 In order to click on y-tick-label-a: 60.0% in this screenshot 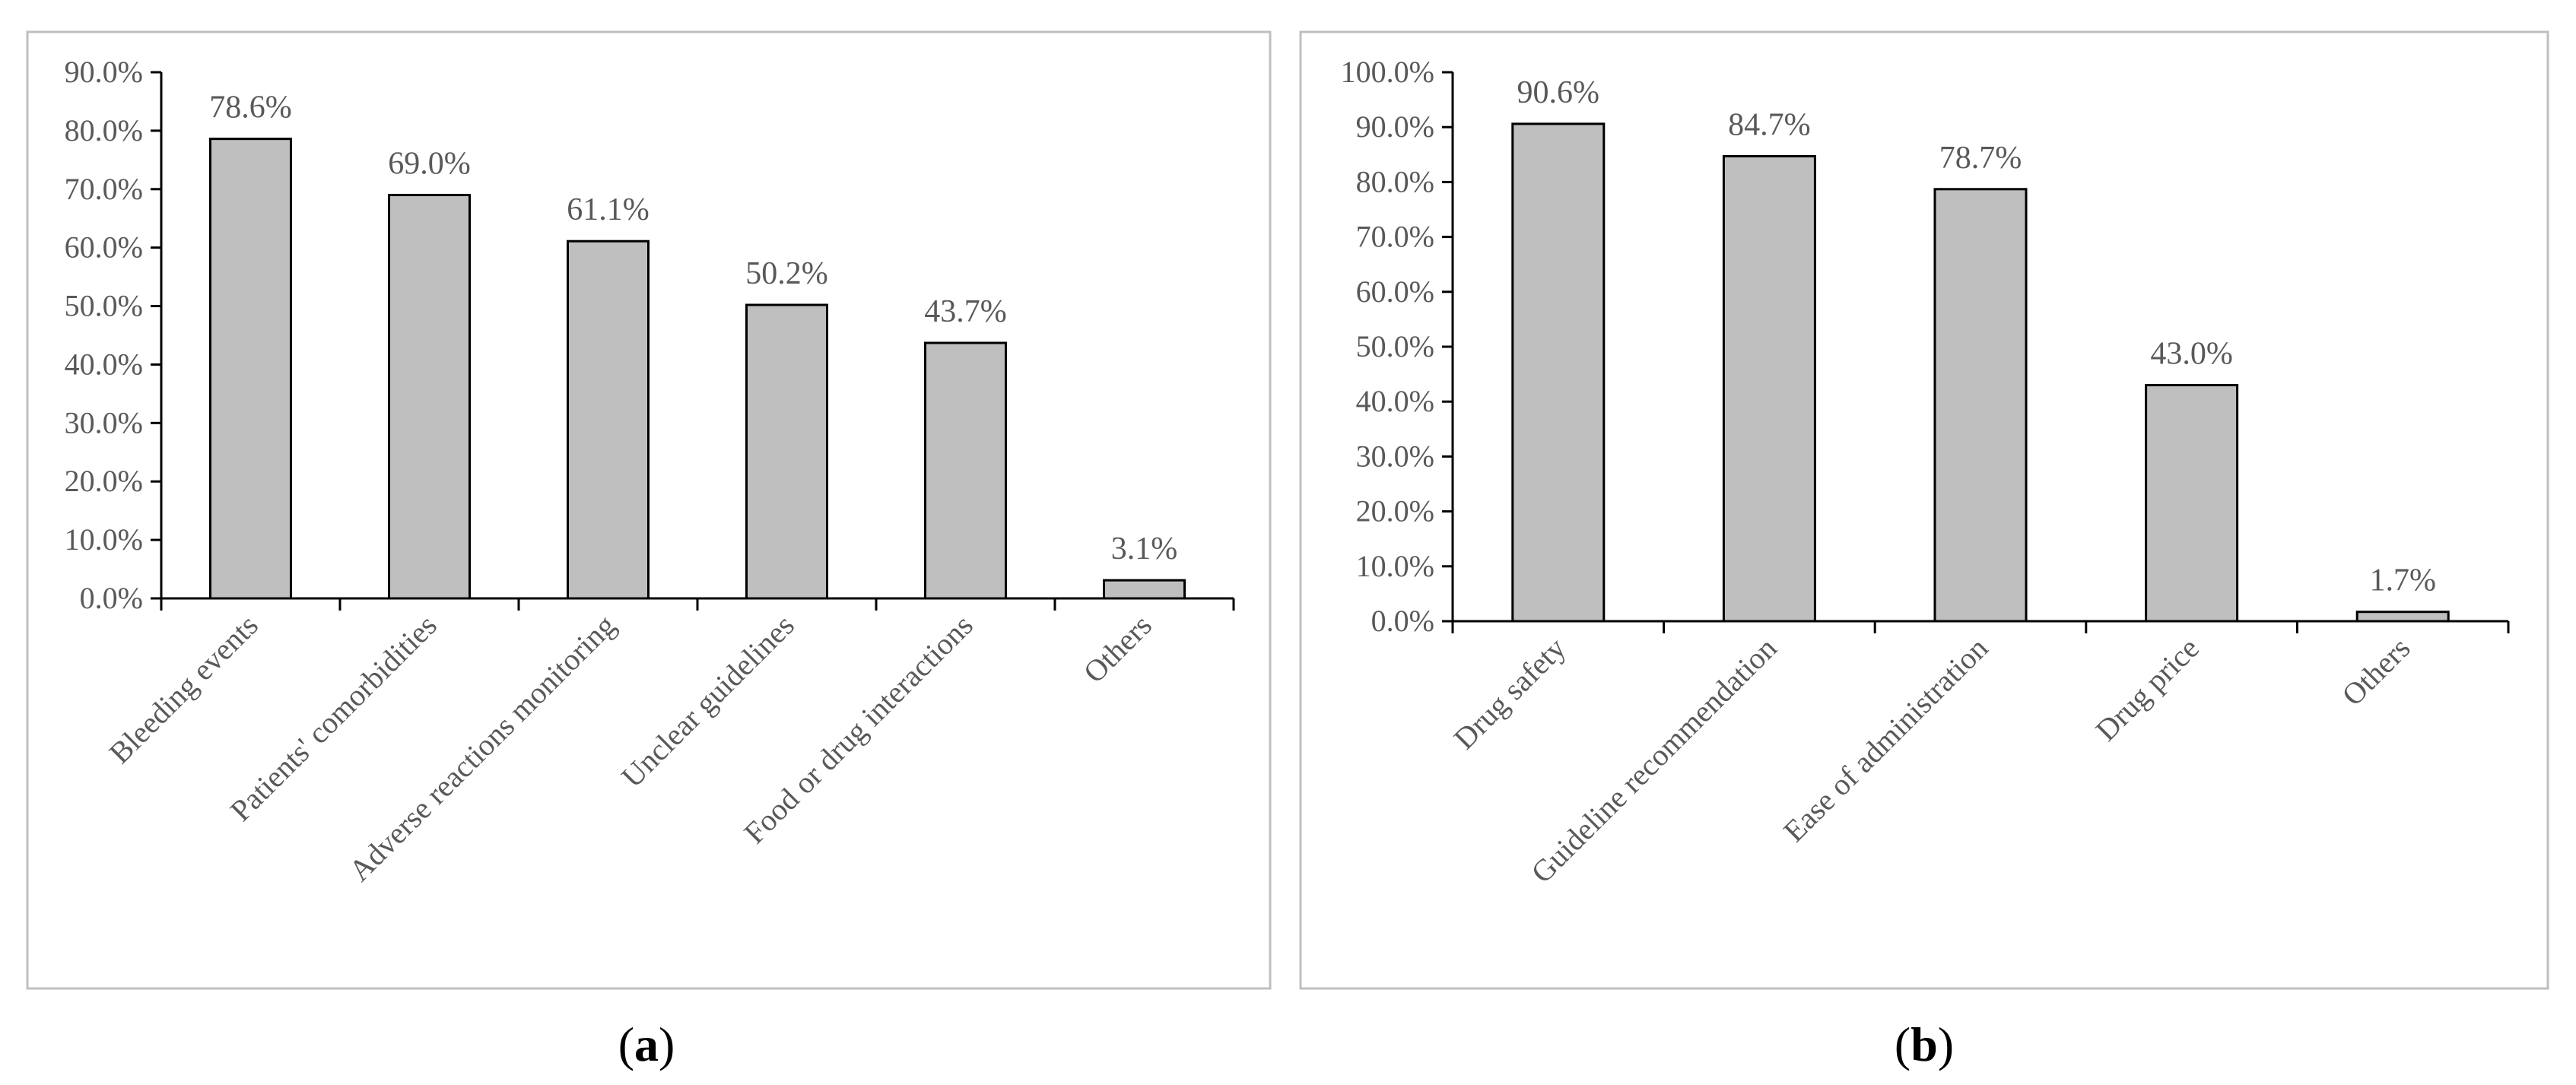, I will do `click(104, 248)`.